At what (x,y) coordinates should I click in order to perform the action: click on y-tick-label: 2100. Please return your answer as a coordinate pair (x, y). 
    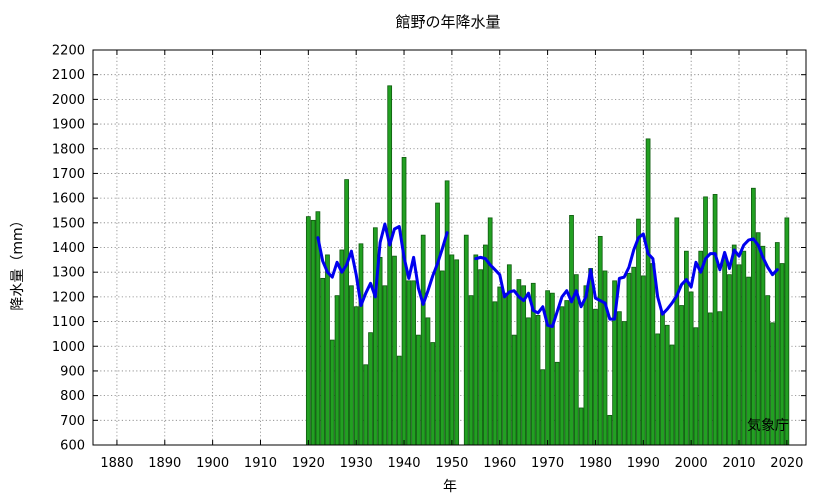
    Looking at the image, I should click on (68, 75).